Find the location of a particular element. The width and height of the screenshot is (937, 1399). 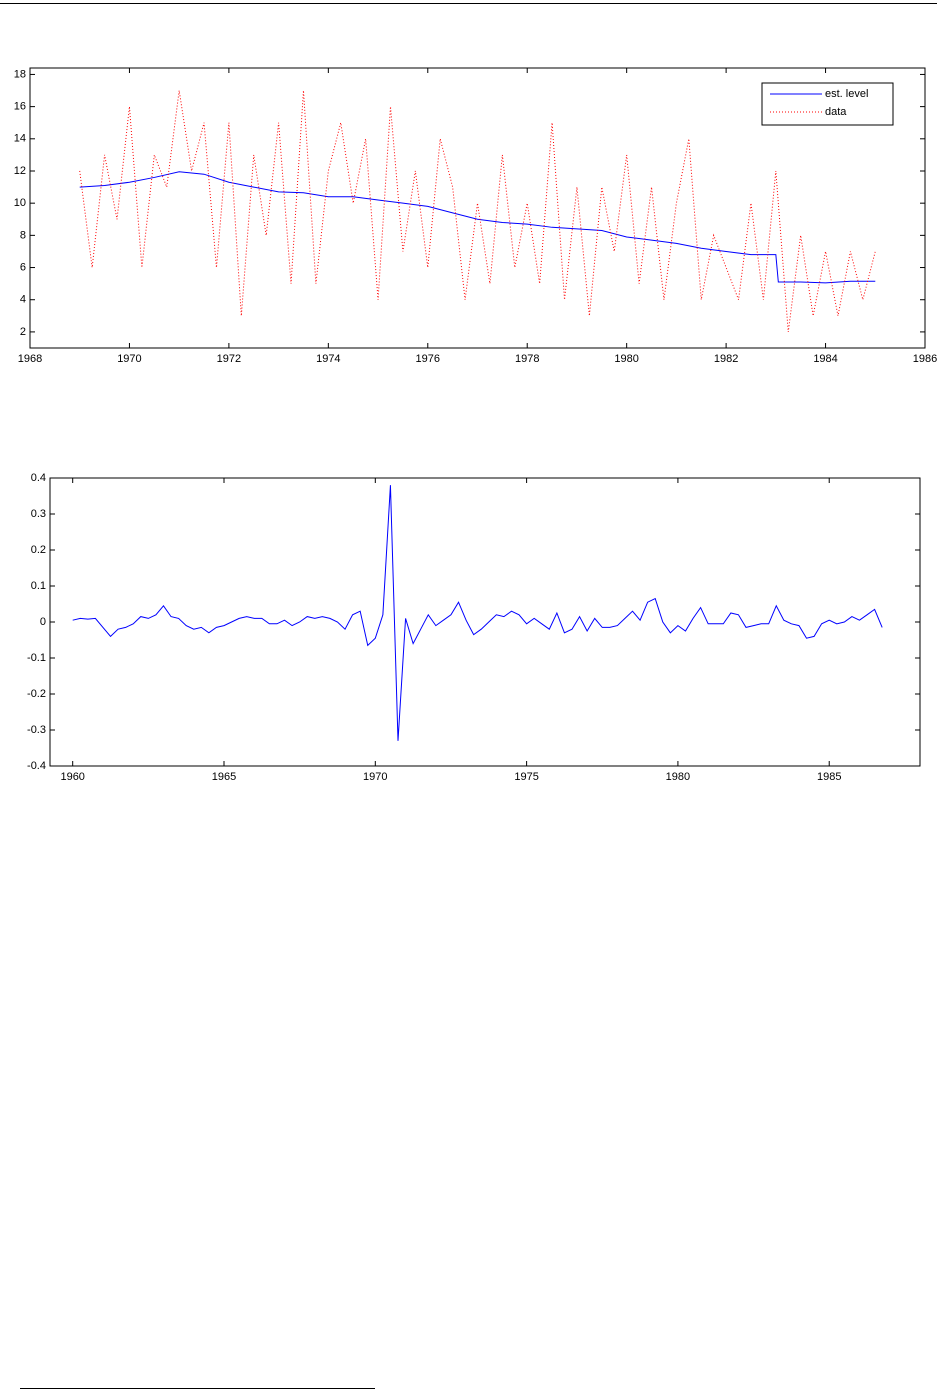

x-tick-label: 1976 is located at coordinates (428, 359).